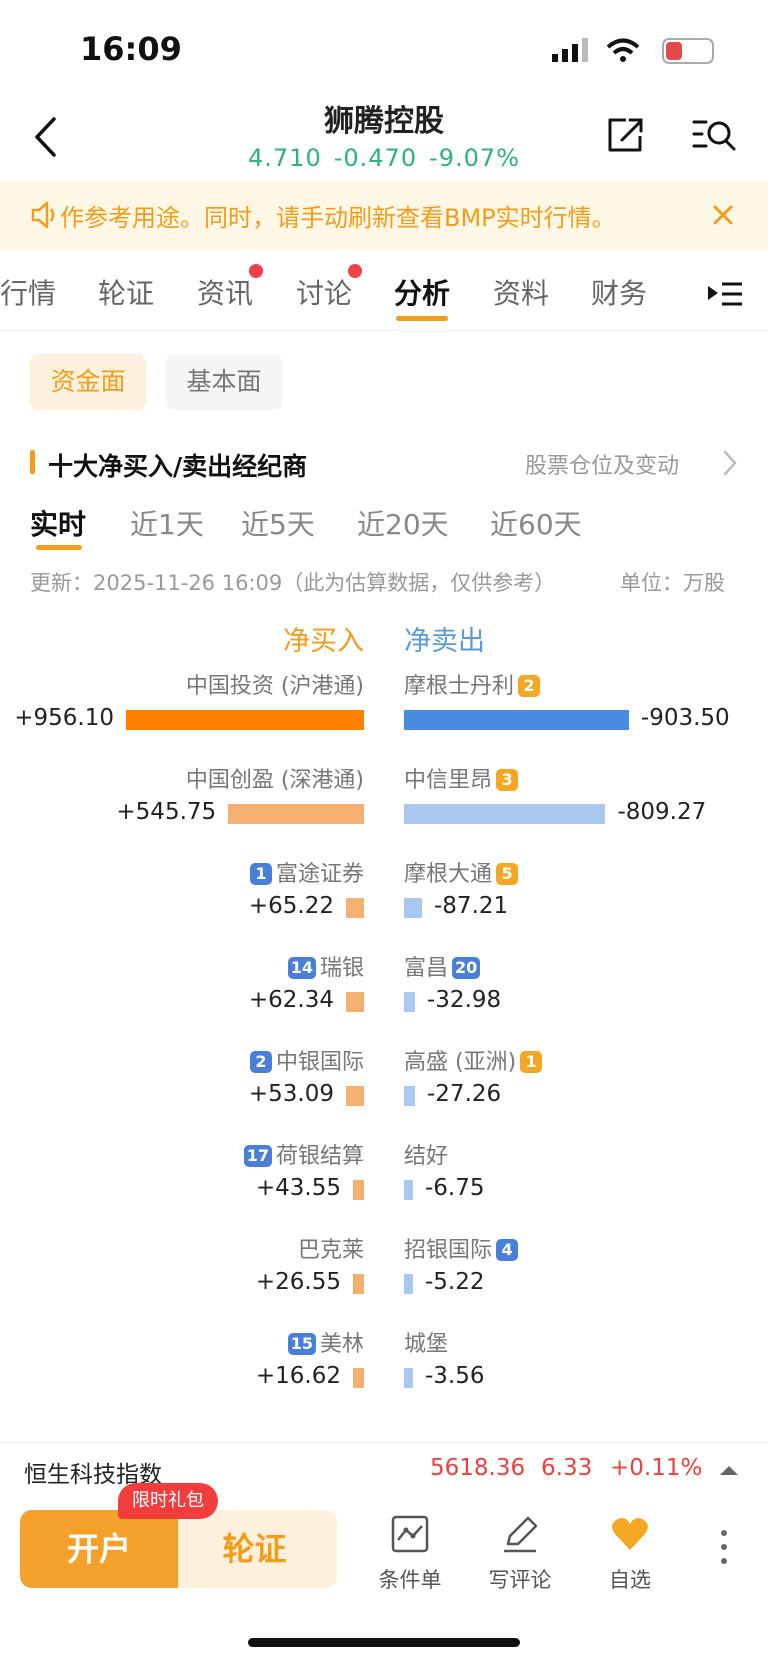 Image resolution: width=768 pixels, height=1665 pixels. Describe the element at coordinates (410, 1580) in the screenshot. I see `conditional-order-label: 条件单` at that location.